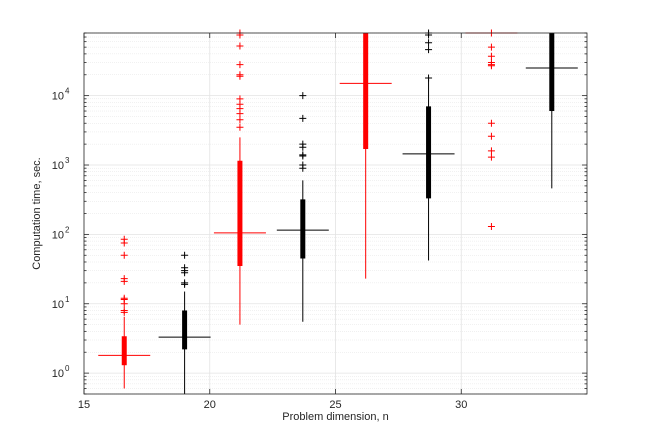 The width and height of the screenshot is (649, 426). Describe the element at coordinates (84, 405) in the screenshot. I see `x-tick-label: 15` at that location.